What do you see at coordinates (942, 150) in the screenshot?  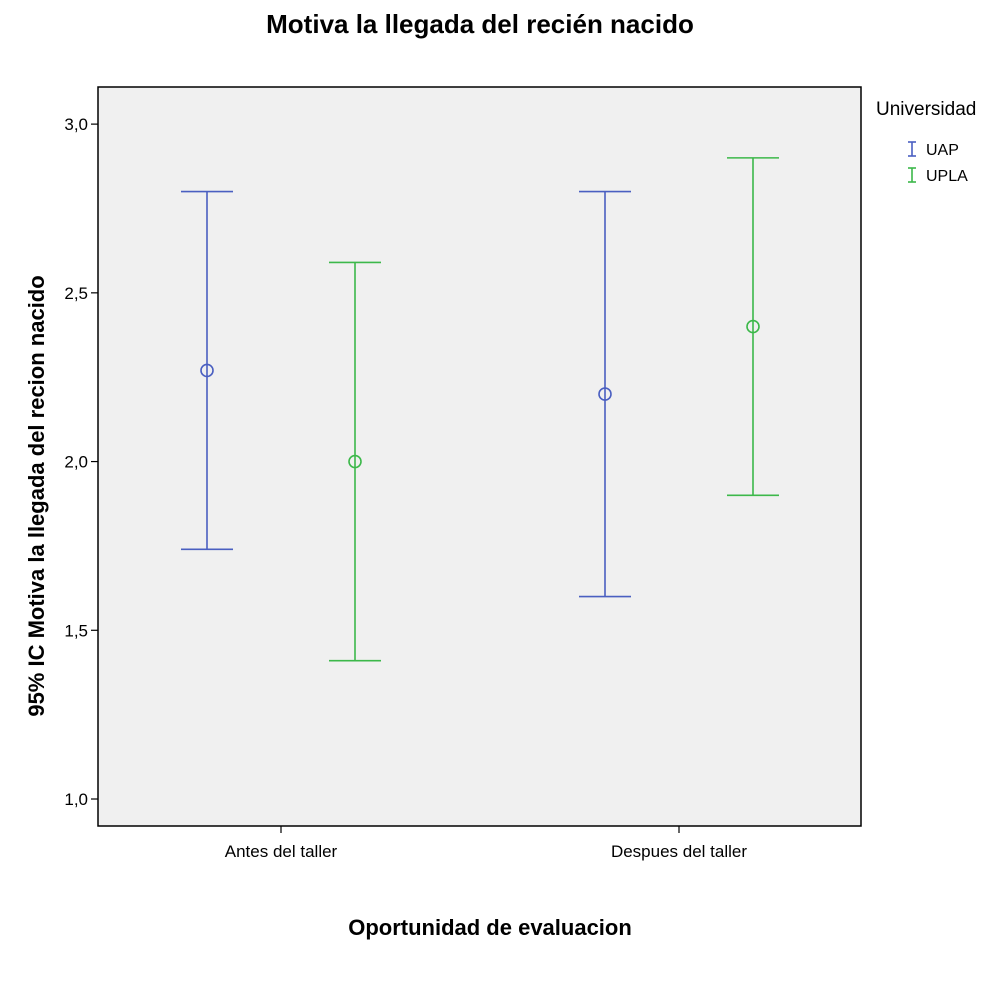 I see `legend-label: UAP` at bounding box center [942, 150].